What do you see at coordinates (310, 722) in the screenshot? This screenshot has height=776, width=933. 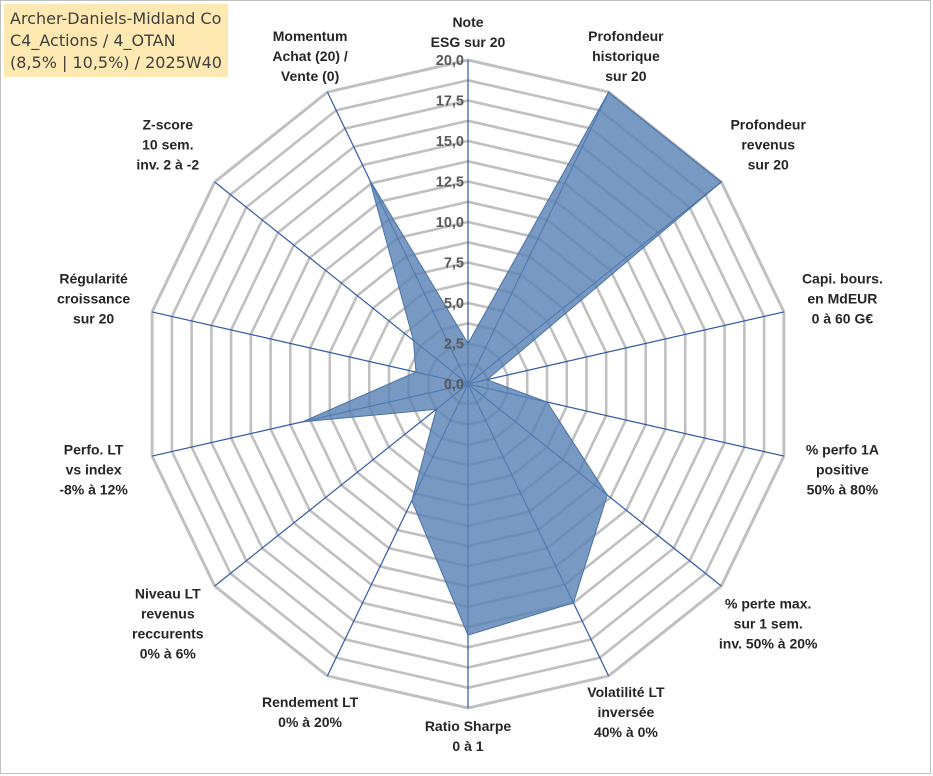 I see `axis-label-line: 0% à 20%` at bounding box center [310, 722].